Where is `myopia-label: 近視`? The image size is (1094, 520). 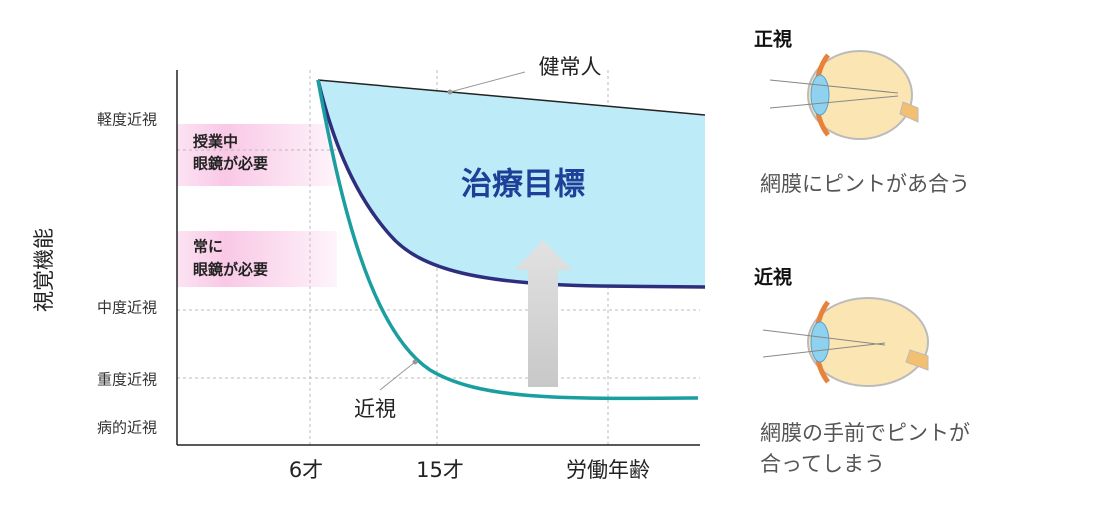
myopia-label: 近視 is located at coordinates (375, 409).